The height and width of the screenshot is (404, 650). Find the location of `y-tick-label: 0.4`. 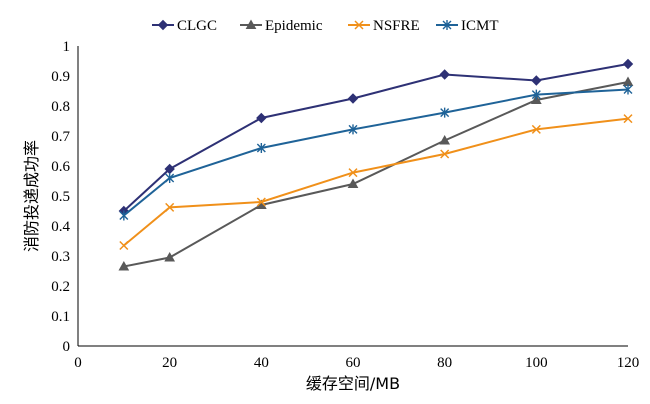

y-tick-label: 0.4 is located at coordinates (60, 227).